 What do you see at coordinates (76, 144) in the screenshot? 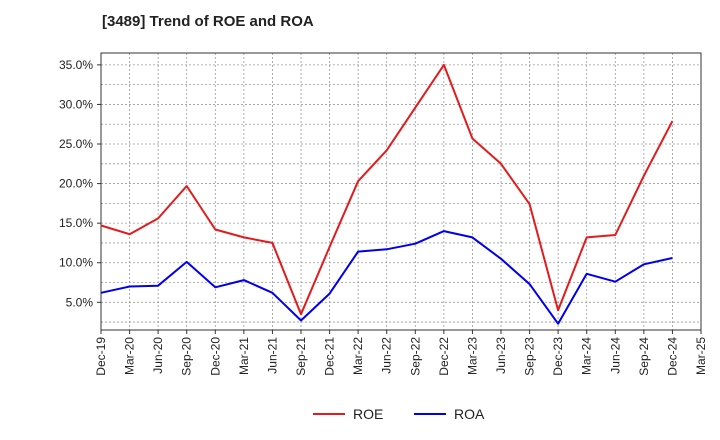
I see `y-tick-label: 25.0%` at bounding box center [76, 144].